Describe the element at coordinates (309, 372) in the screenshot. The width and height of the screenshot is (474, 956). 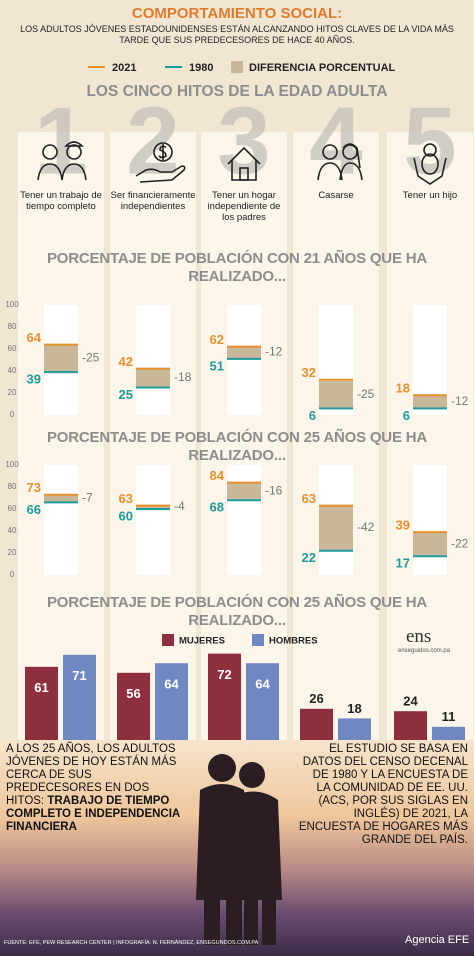
I see `value-label: 32` at that location.